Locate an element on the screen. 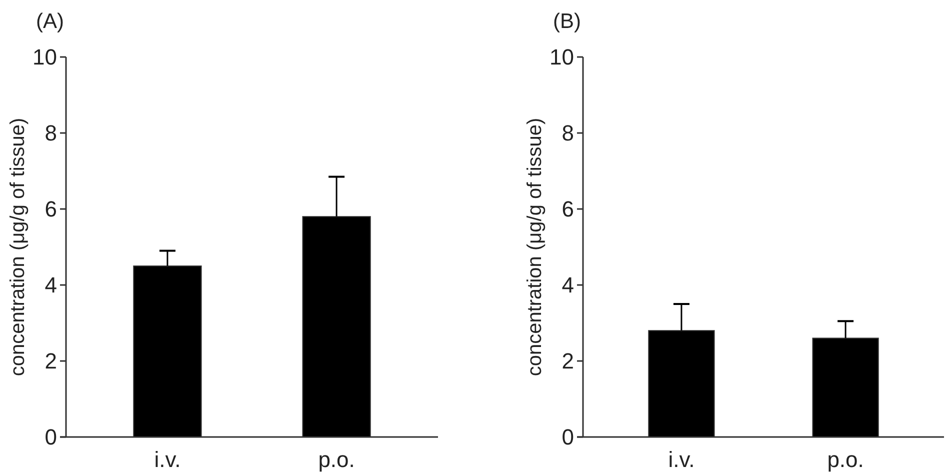 The image size is (952, 474). chart-title: (A) is located at coordinates (50, 21).